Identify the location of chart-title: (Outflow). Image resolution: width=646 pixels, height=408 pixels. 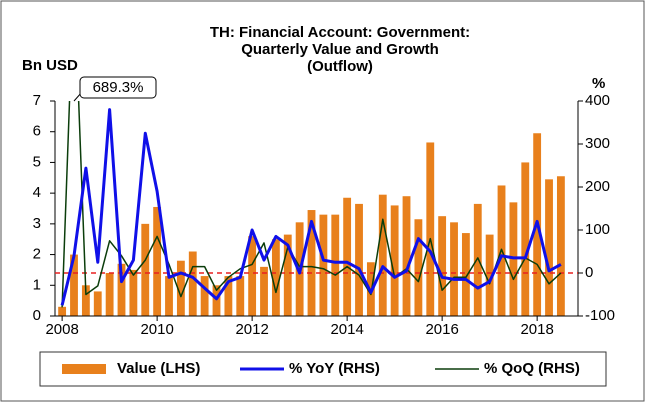
(340, 66).